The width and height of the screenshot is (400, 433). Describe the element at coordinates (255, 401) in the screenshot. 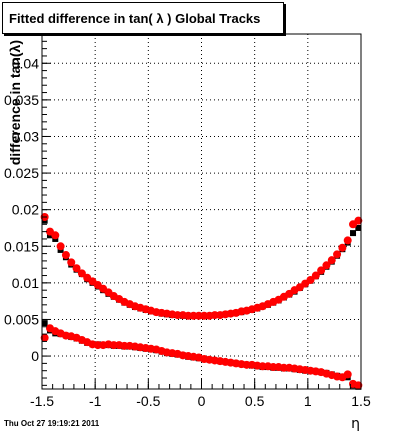

I see `x-tick-label: 0.5` at that location.